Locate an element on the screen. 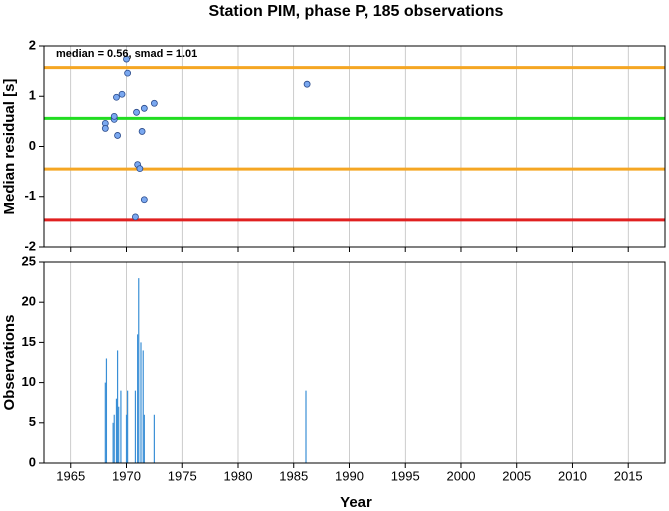  y-tick-label: 2 is located at coordinates (32, 44).